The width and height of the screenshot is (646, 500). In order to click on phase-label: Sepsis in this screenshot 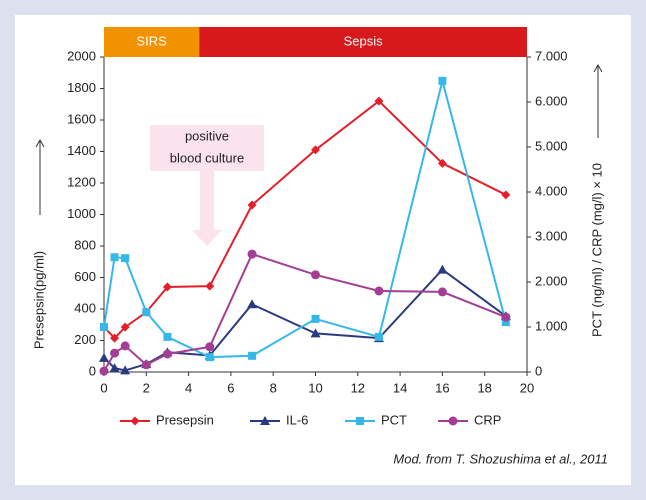, I will do `click(364, 40)`.